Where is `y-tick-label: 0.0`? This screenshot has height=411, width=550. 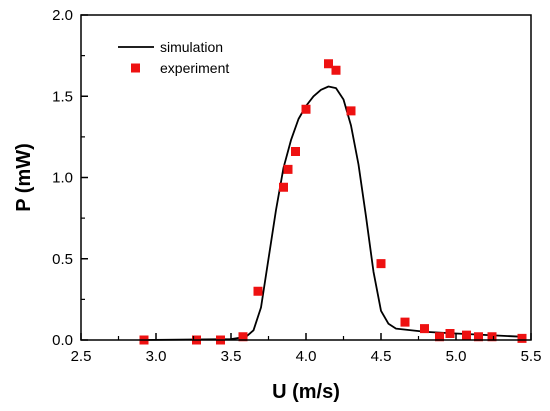 y-tick-label: 0.0 is located at coordinates (62, 340).